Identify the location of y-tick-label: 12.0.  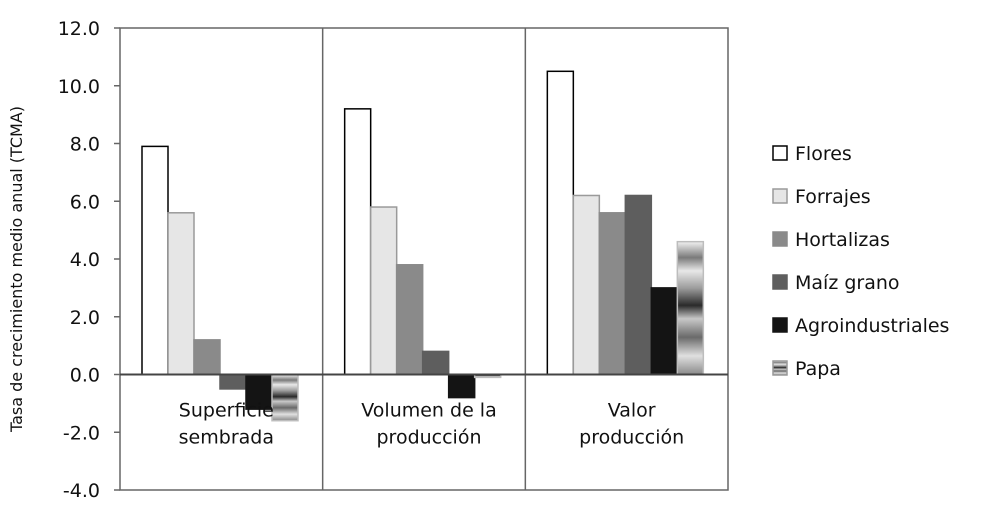
(79, 29).